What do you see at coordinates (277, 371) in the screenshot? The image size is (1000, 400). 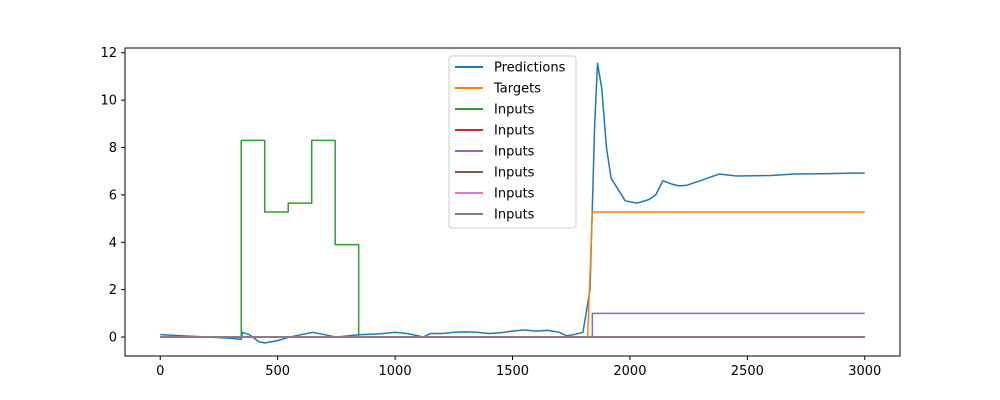 I see `x-tick-label: 500` at bounding box center [277, 371].